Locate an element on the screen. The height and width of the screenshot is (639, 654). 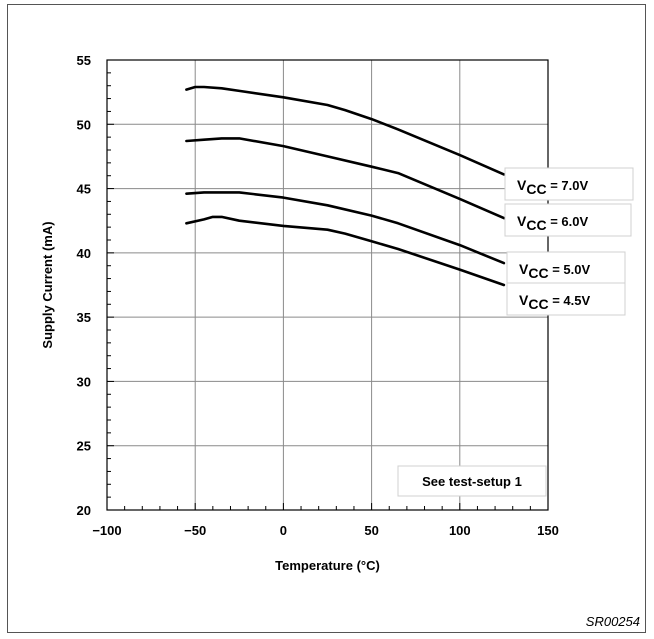
annotation-box is located at coordinates (472, 481).